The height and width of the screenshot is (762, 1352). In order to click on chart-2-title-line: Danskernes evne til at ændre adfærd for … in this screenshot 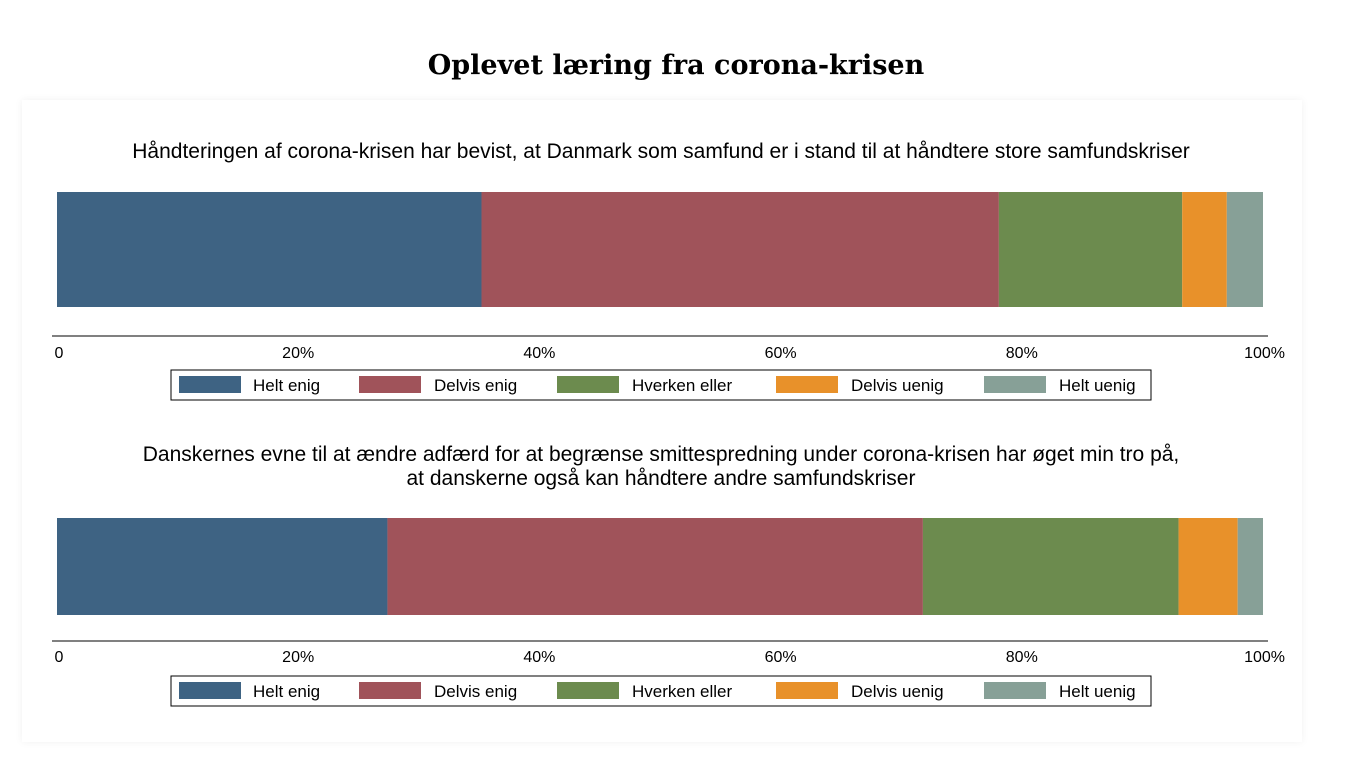, I will do `click(661, 454)`.